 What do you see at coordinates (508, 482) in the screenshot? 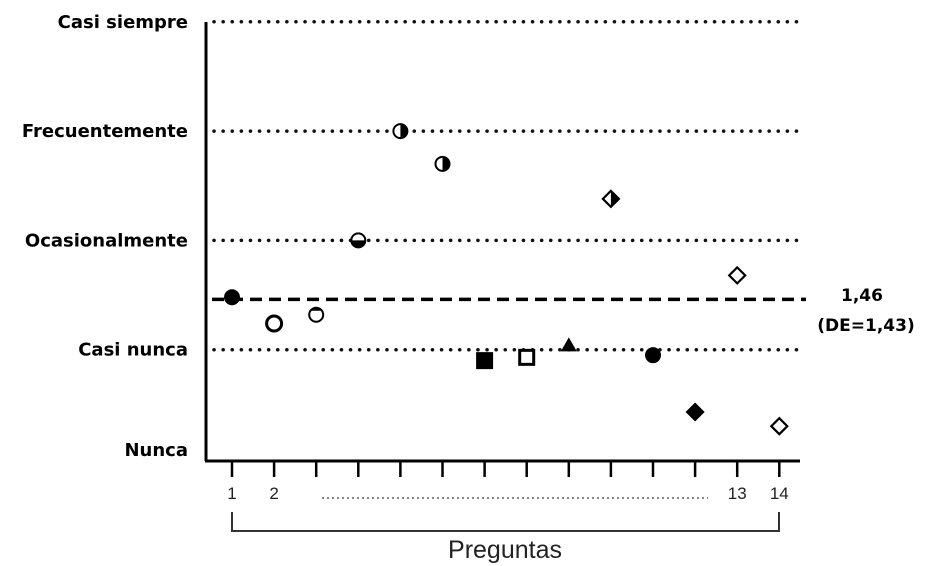
I see `x-ticks: 1 2 13 14` at bounding box center [508, 482].